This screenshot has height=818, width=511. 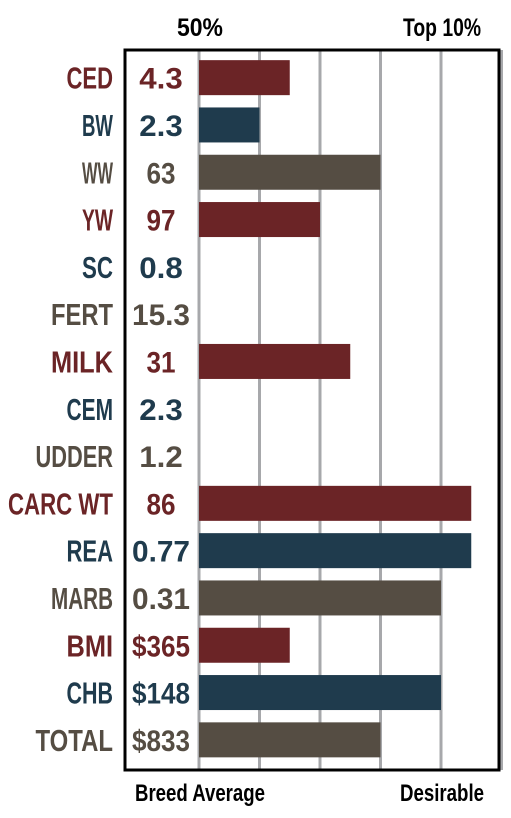 I want to click on row-value: 15.3, so click(x=161, y=315).